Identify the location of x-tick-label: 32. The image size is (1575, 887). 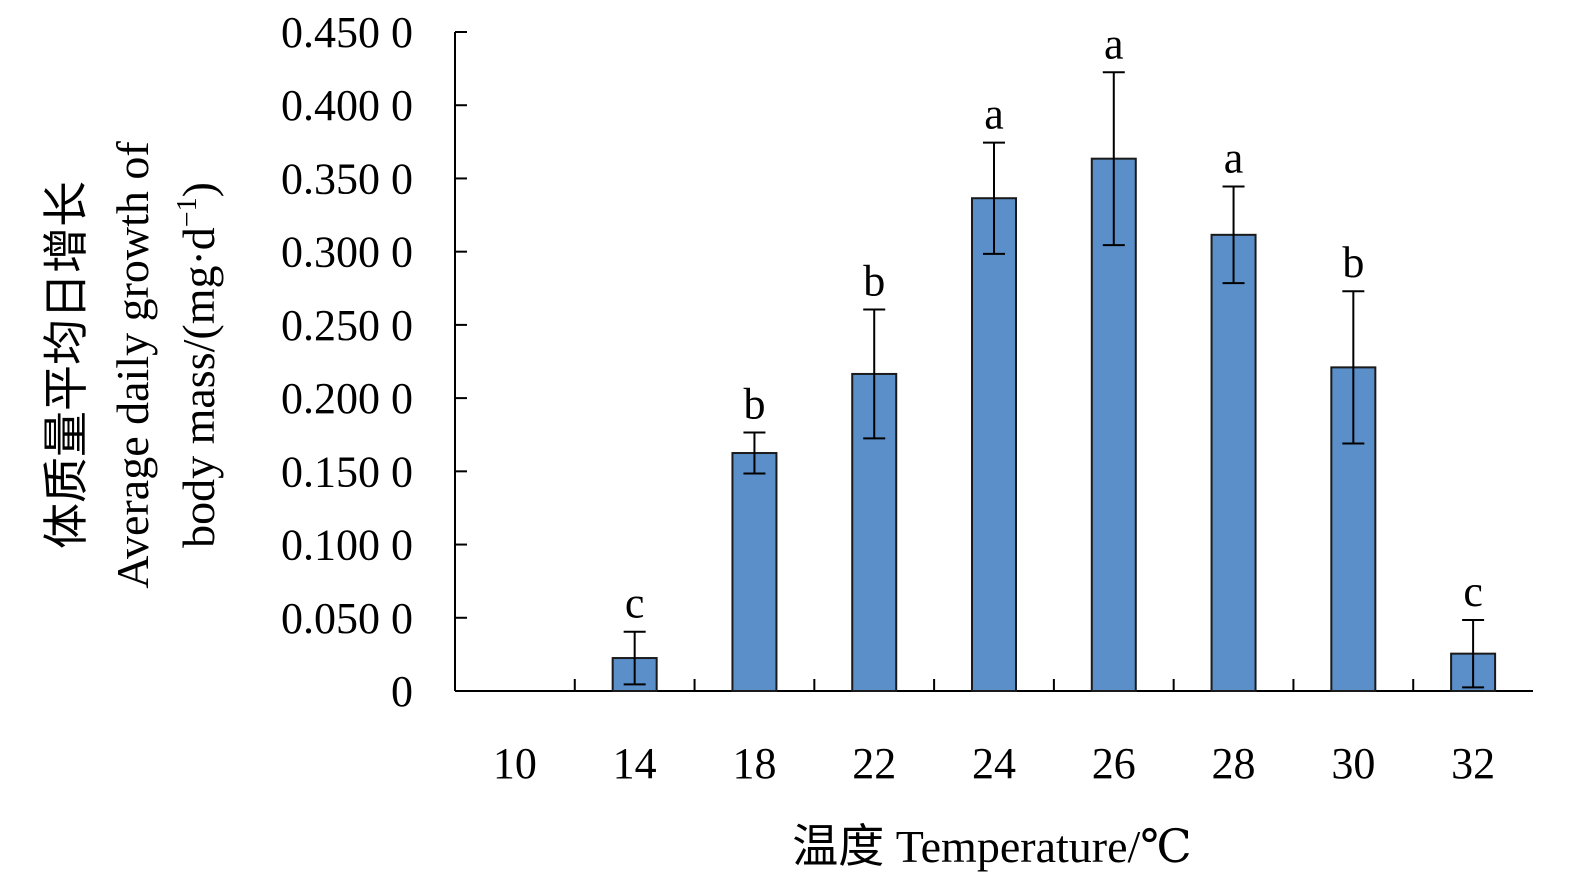
(1473, 763).